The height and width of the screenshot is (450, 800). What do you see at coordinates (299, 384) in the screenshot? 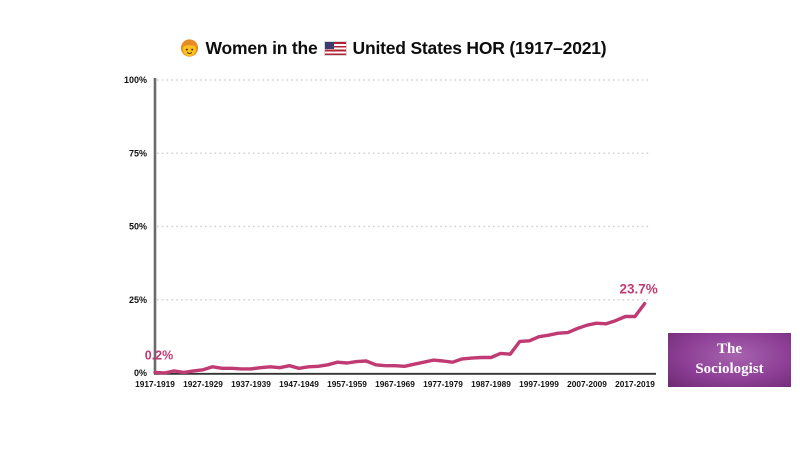
I see `x-tick-label: 1947-1949` at bounding box center [299, 384].